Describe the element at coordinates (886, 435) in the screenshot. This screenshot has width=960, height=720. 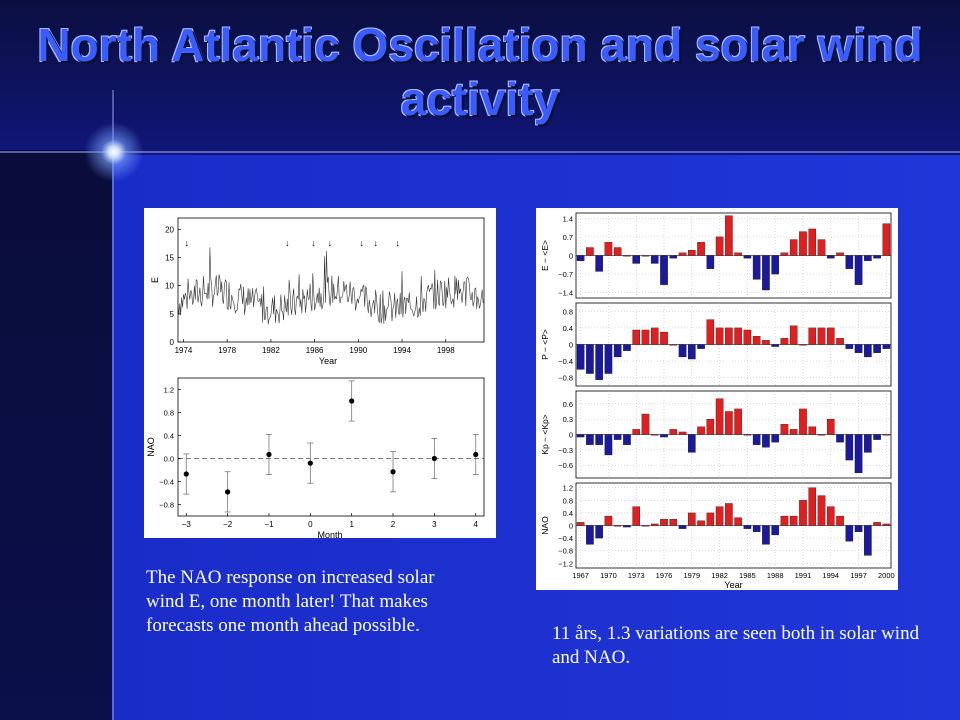
I see `bar-2000` at that location.